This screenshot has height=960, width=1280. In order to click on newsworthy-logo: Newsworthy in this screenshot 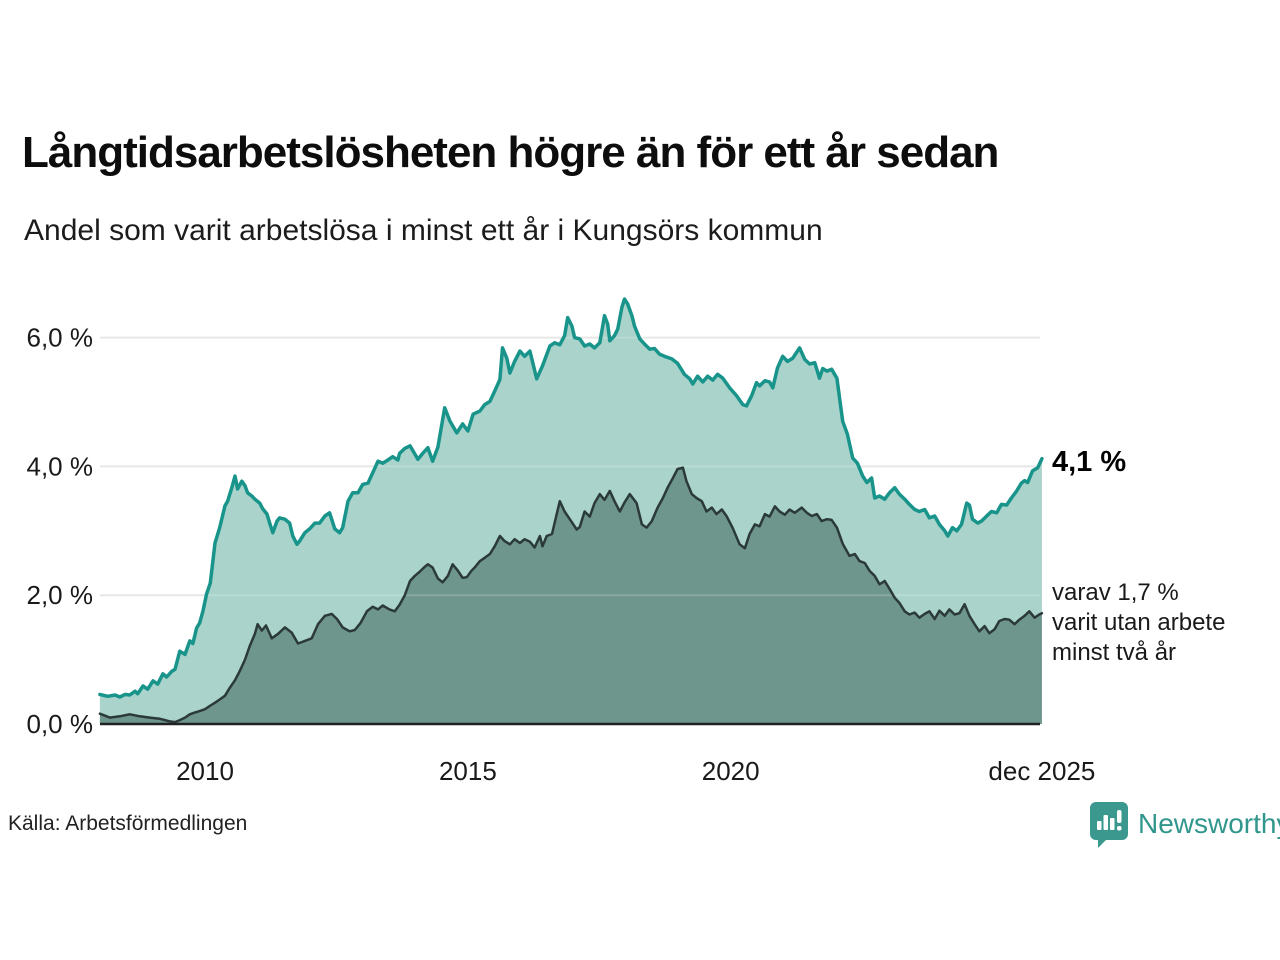, I will do `click(1184, 824)`.